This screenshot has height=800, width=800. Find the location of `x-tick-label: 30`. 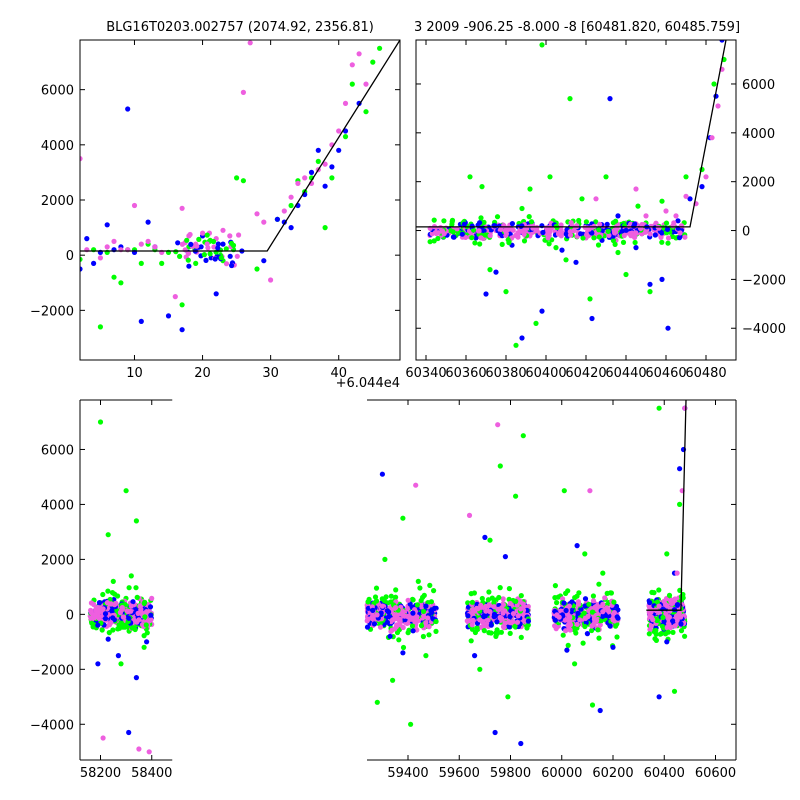

x-tick-label: 30 is located at coordinates (270, 373).